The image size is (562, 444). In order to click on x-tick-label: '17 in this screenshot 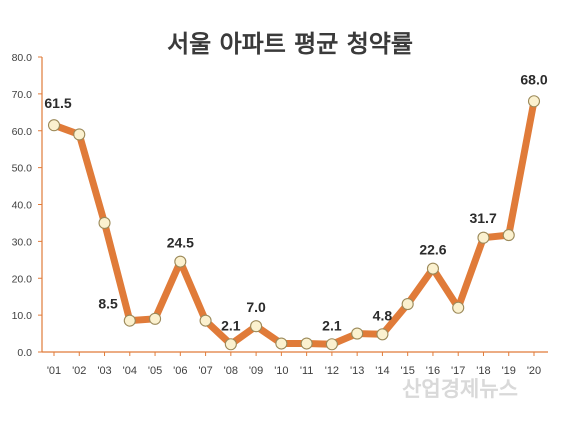, I will do `click(458, 371)`.